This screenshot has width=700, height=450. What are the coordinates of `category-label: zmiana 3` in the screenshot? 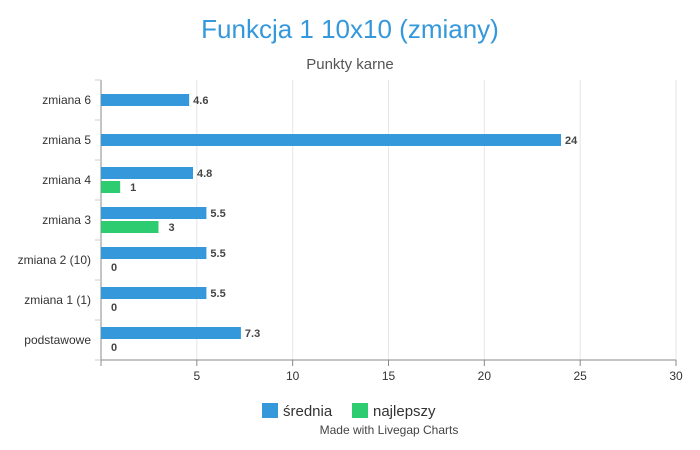 It's located at (66, 220).